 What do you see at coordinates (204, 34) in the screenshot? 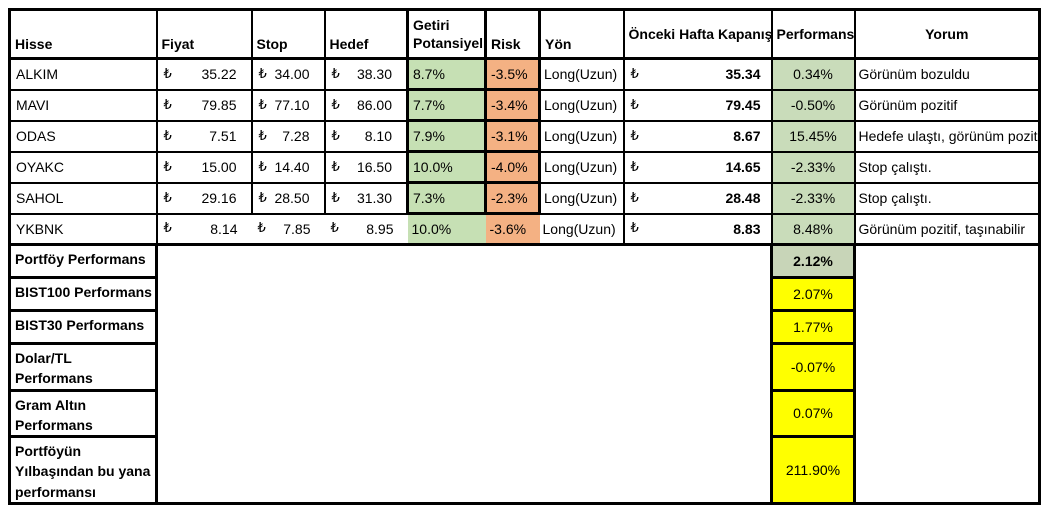
I see `header-fiyat: Fiyat` at bounding box center [204, 34].